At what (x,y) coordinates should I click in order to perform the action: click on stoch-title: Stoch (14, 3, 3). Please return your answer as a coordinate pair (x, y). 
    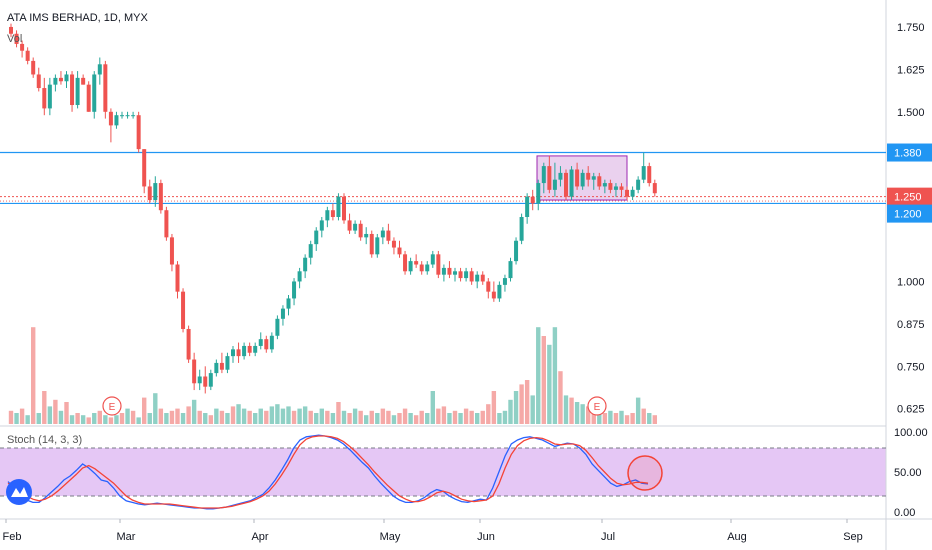
    Looking at the image, I should click on (44, 440).